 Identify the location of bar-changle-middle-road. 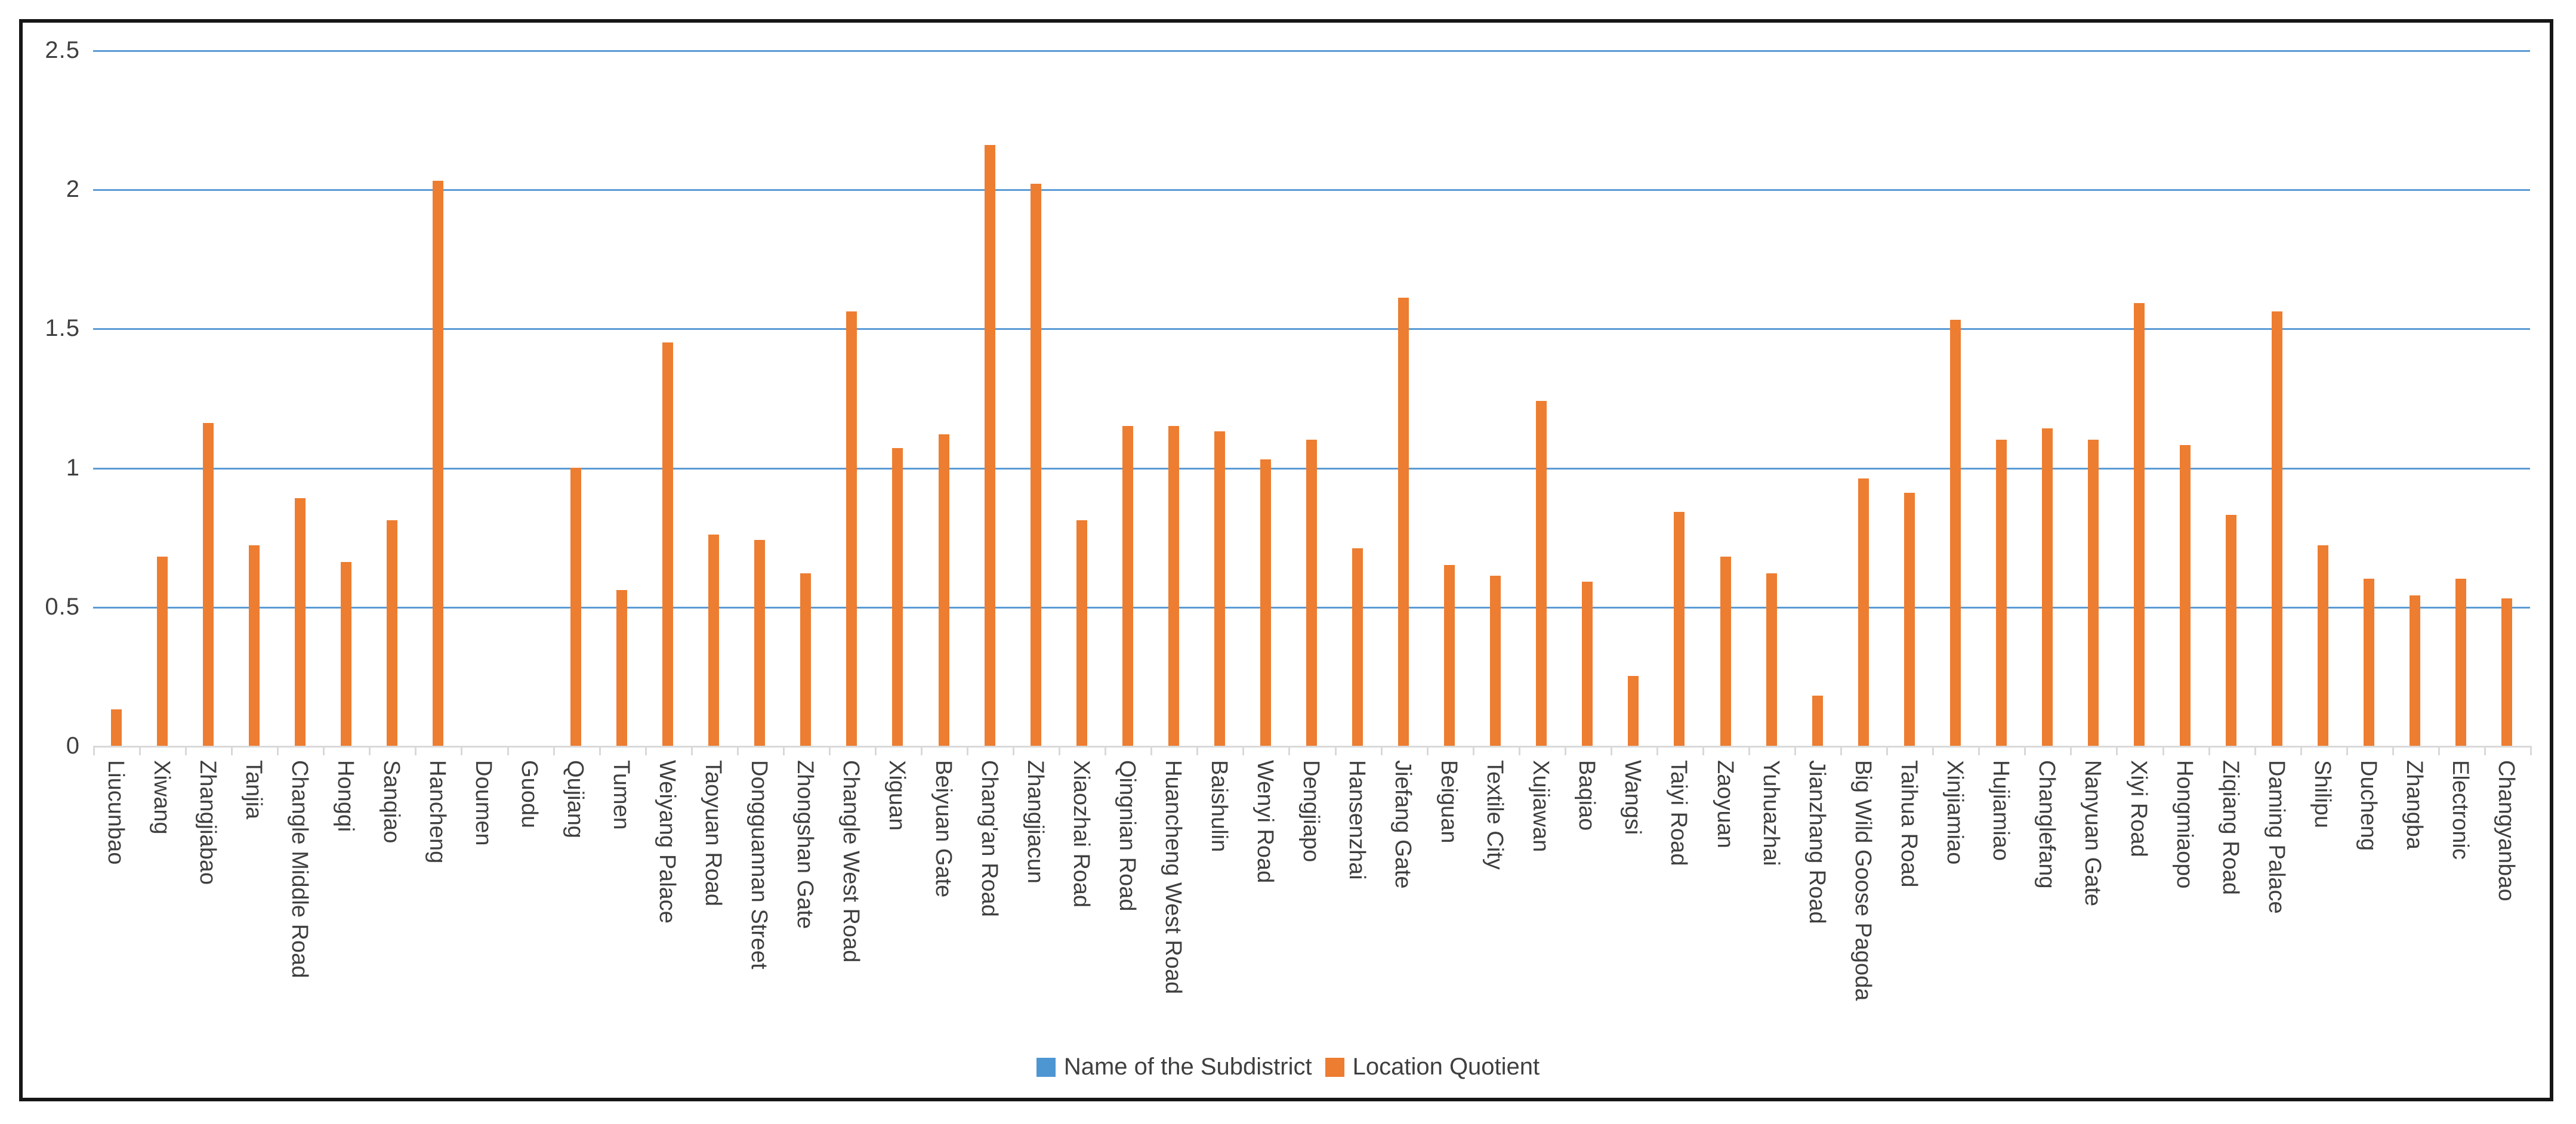
(300, 622).